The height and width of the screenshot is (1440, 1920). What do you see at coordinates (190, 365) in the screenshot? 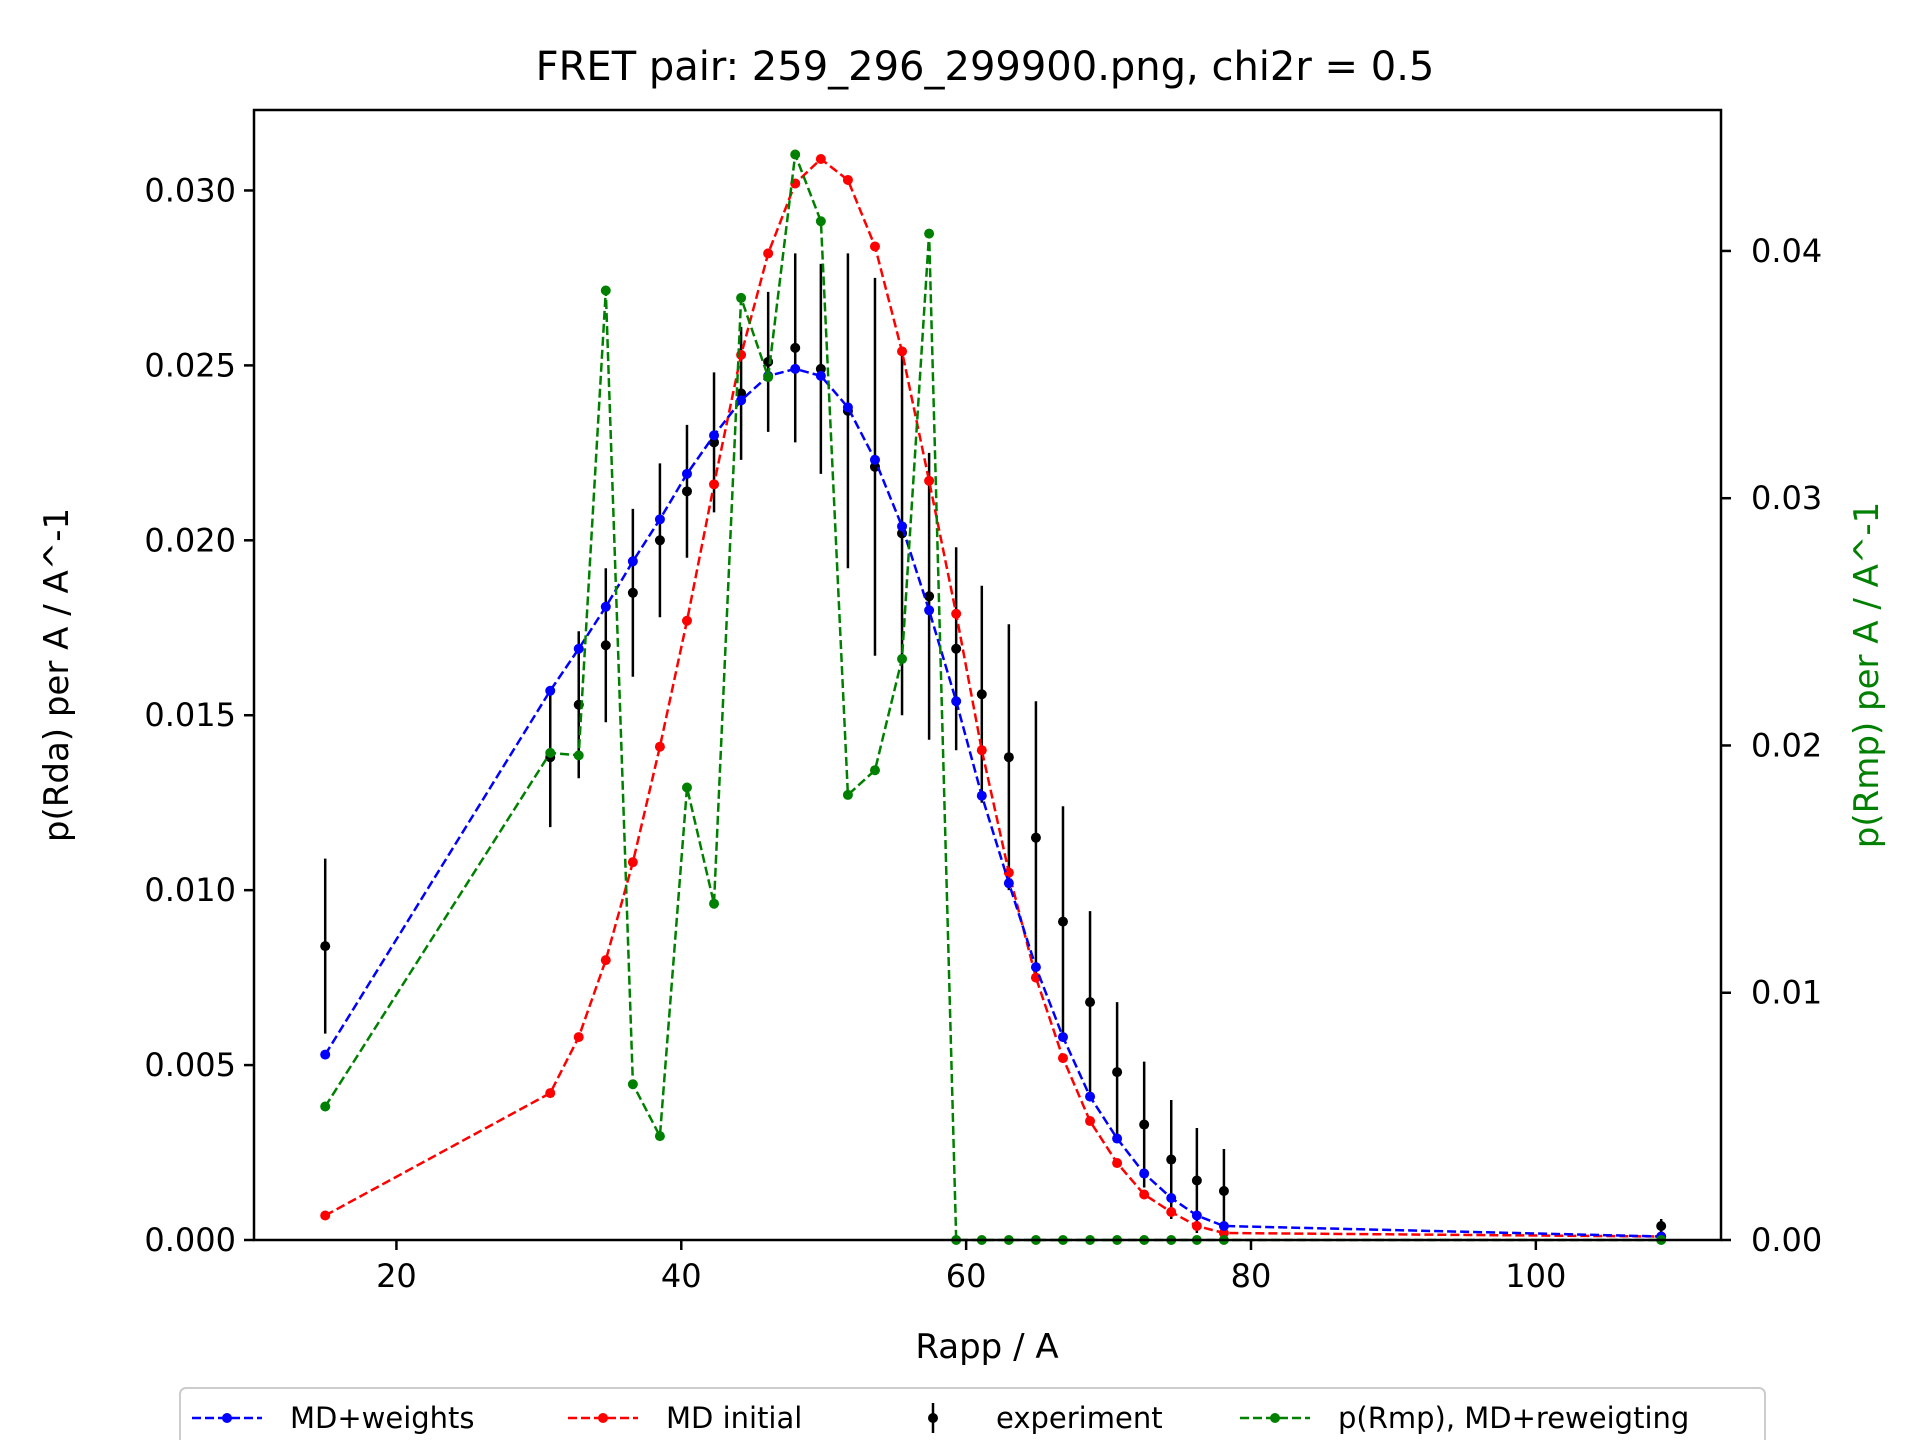
I see `y-tick-label: 0.025` at bounding box center [190, 365].